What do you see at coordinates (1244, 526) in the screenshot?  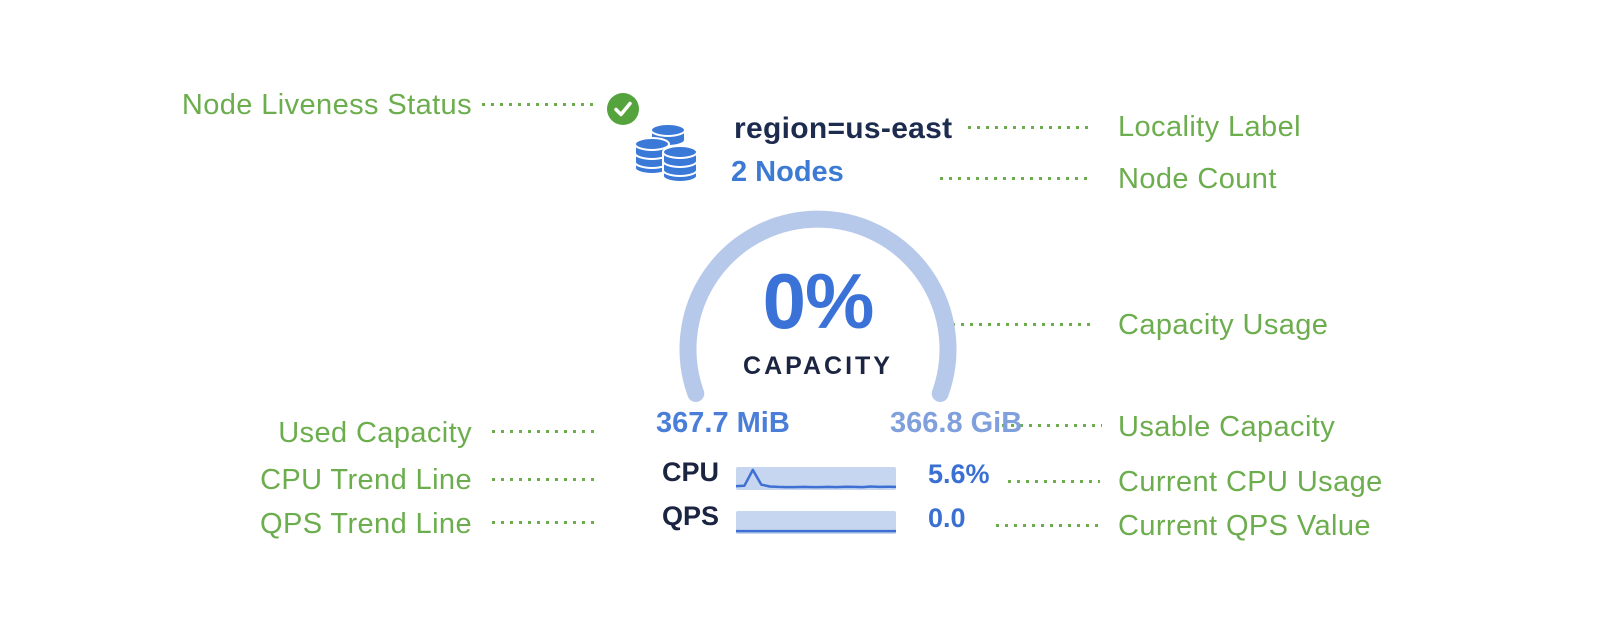 I see `annotation-current-qps-value: Current QPS Value` at bounding box center [1244, 526].